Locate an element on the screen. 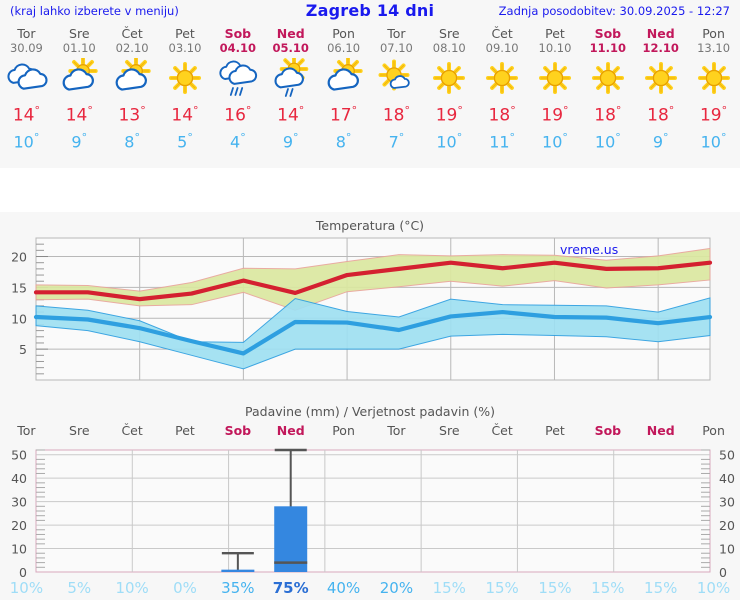  svg-text: 30 is located at coordinates (727, 502).